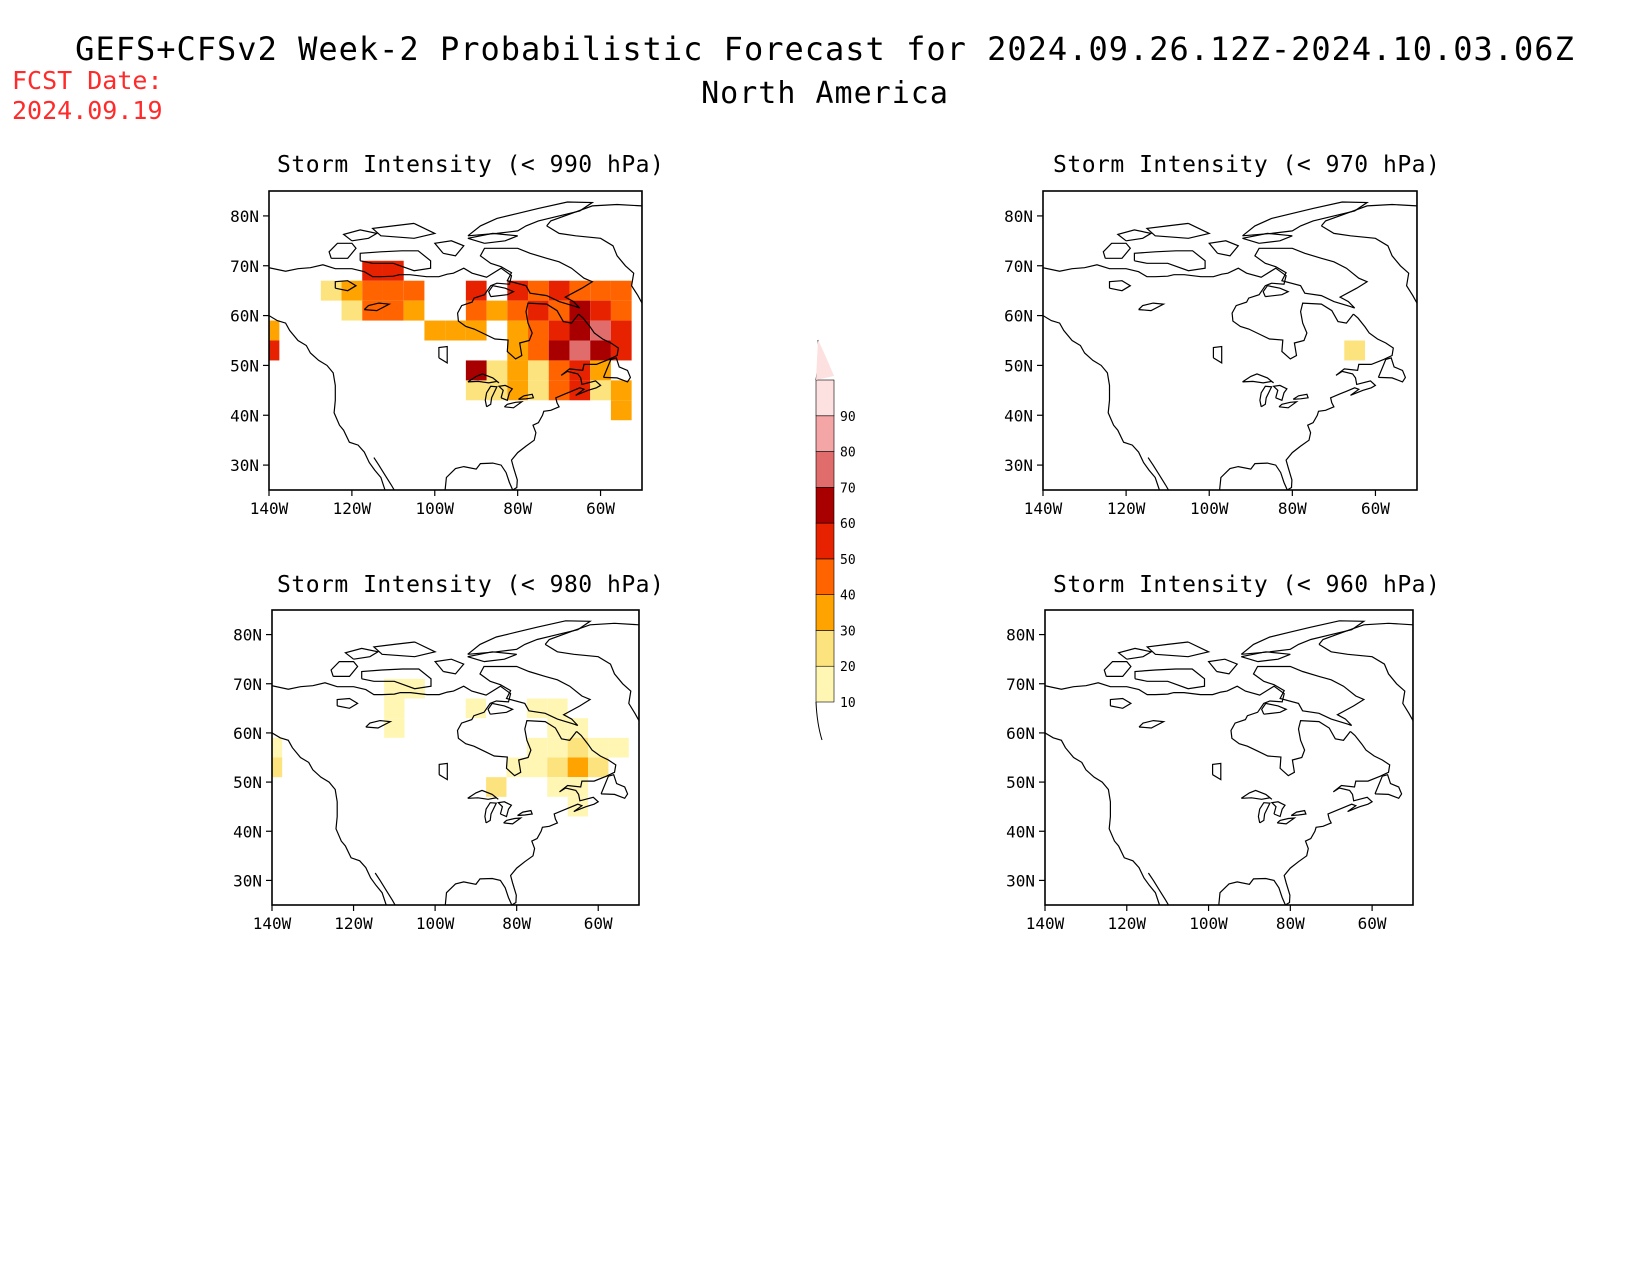 This screenshot has height=1275, width=1650. I want to click on map-content-p990, so click(455, 340).